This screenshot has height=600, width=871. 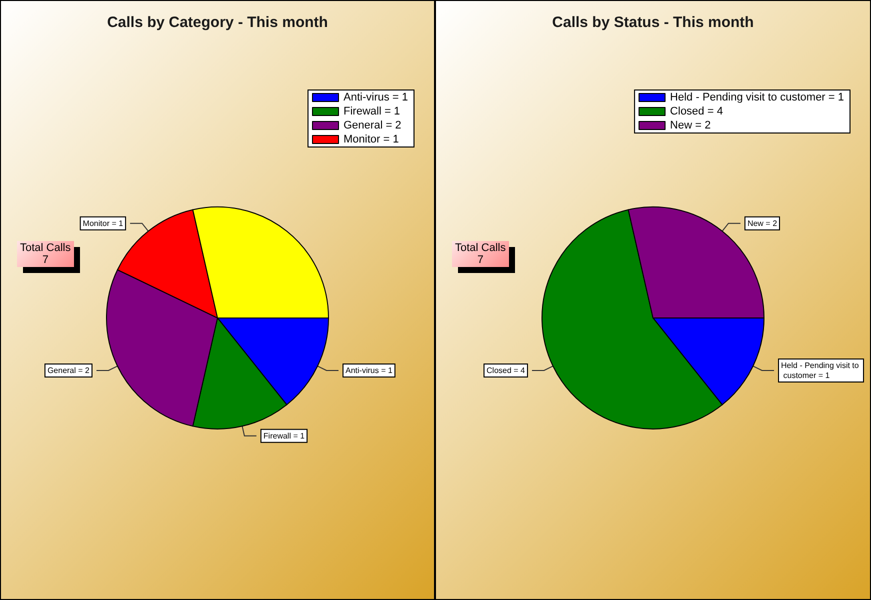 I want to click on slice-label: Closed = 4, so click(x=506, y=370).